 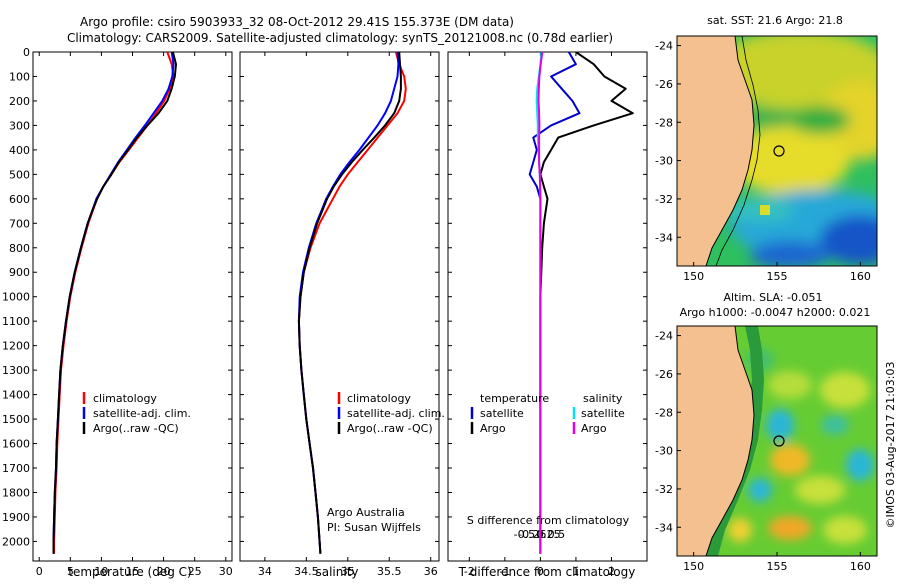 I want to click on depth-tick-label: 1500, so click(x=16, y=419).